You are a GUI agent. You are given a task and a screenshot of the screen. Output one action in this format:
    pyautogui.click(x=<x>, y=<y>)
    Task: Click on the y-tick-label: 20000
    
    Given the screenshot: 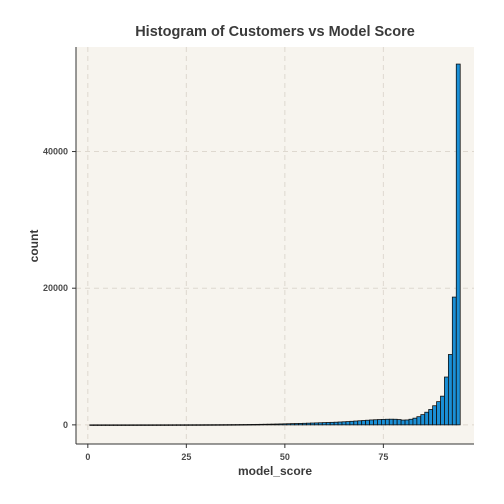 What is the action you would take?
    pyautogui.click(x=55, y=288)
    